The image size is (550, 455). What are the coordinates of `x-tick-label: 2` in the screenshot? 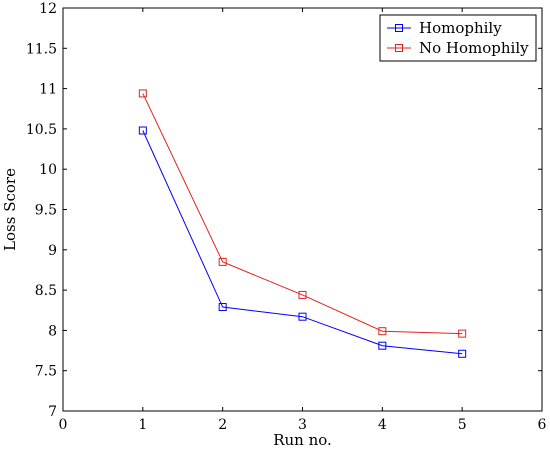 It's located at (222, 425).